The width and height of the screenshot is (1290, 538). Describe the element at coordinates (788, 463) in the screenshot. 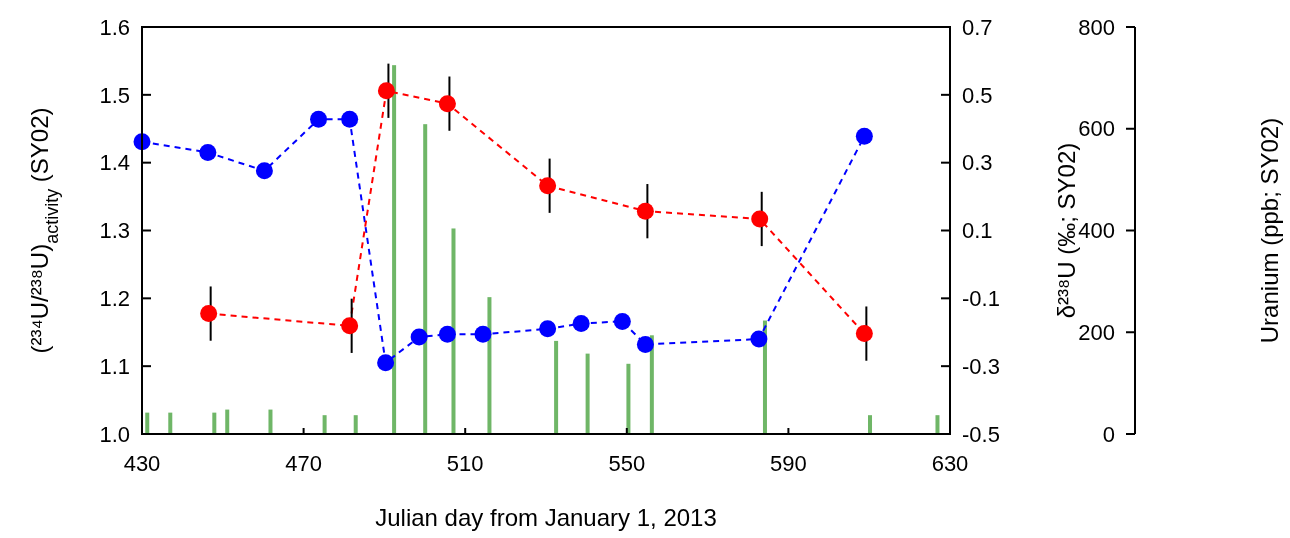

I see `x-tick-label: 590` at that location.